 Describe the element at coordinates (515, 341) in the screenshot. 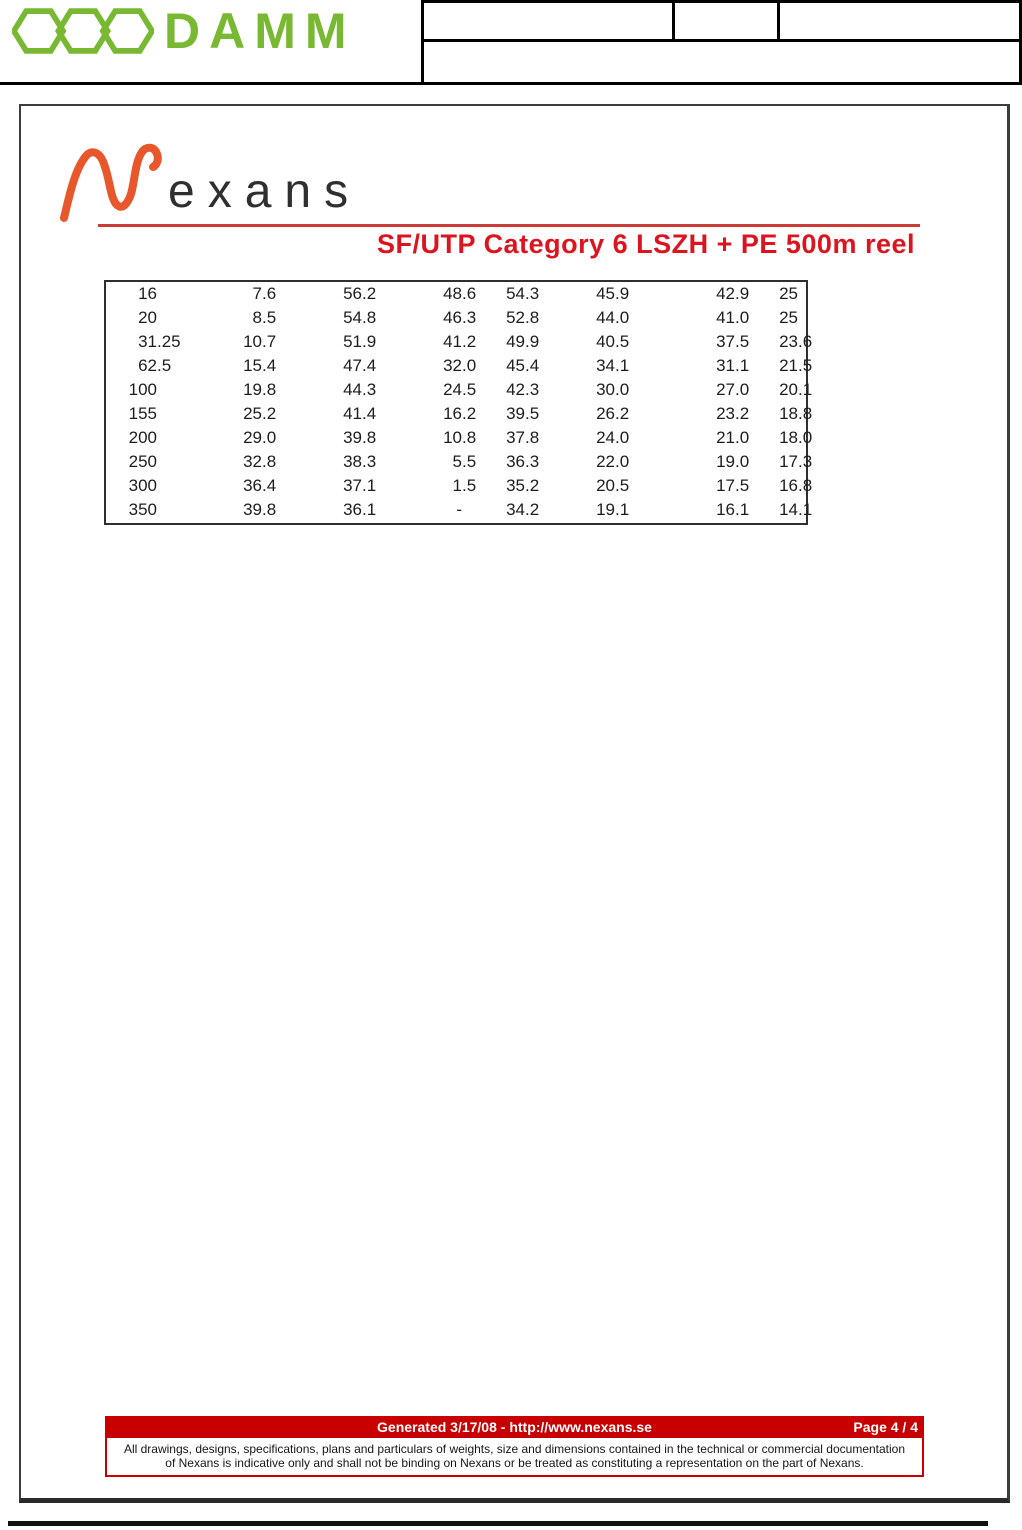

I see `cell-integer-part: 49` at that location.